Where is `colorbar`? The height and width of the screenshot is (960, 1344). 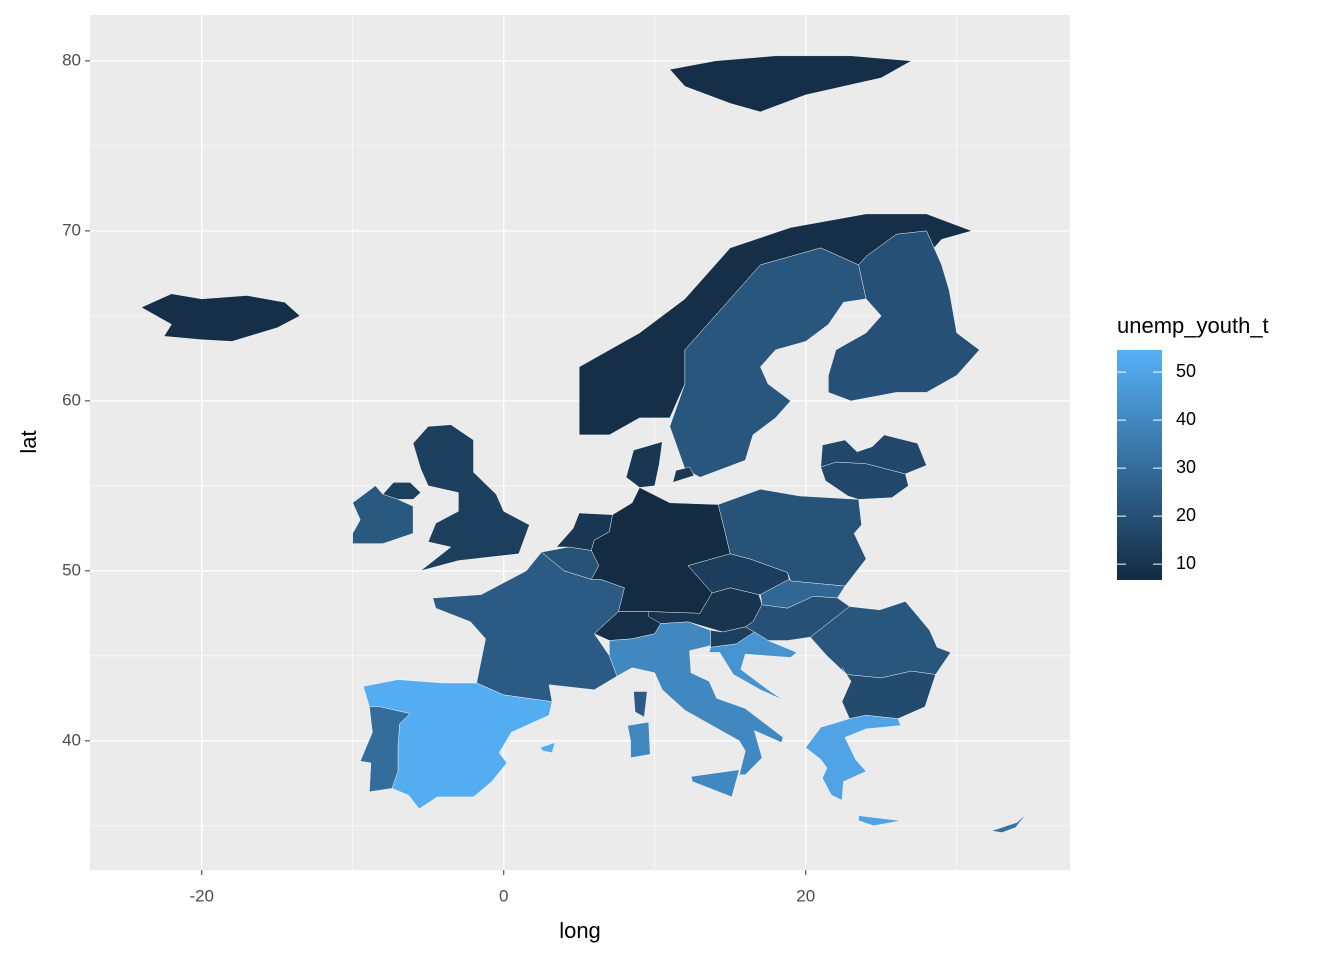
colorbar is located at coordinates (1139, 465).